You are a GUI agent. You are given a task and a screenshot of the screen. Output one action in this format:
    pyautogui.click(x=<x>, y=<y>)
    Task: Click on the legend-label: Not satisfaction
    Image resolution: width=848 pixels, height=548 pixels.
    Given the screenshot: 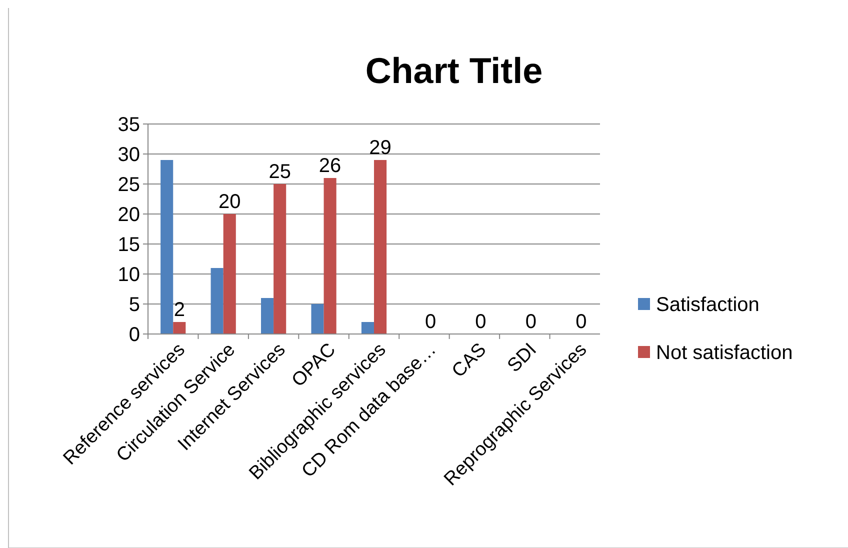 What is the action you would take?
    pyautogui.click(x=724, y=353)
    